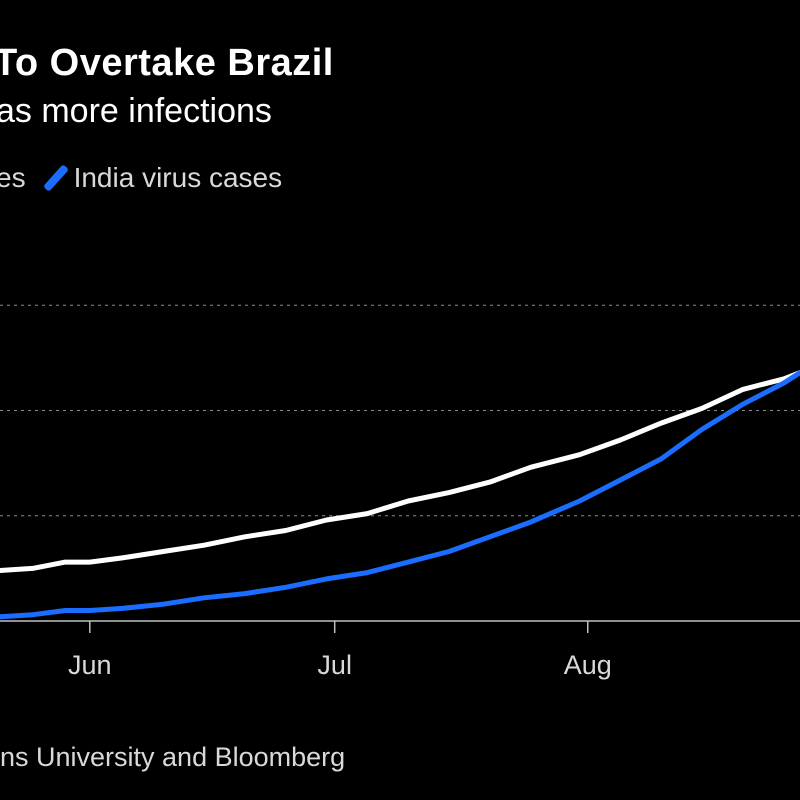  Describe the element at coordinates (13, 177) in the screenshot. I see `legend-label-series-0: es` at that location.